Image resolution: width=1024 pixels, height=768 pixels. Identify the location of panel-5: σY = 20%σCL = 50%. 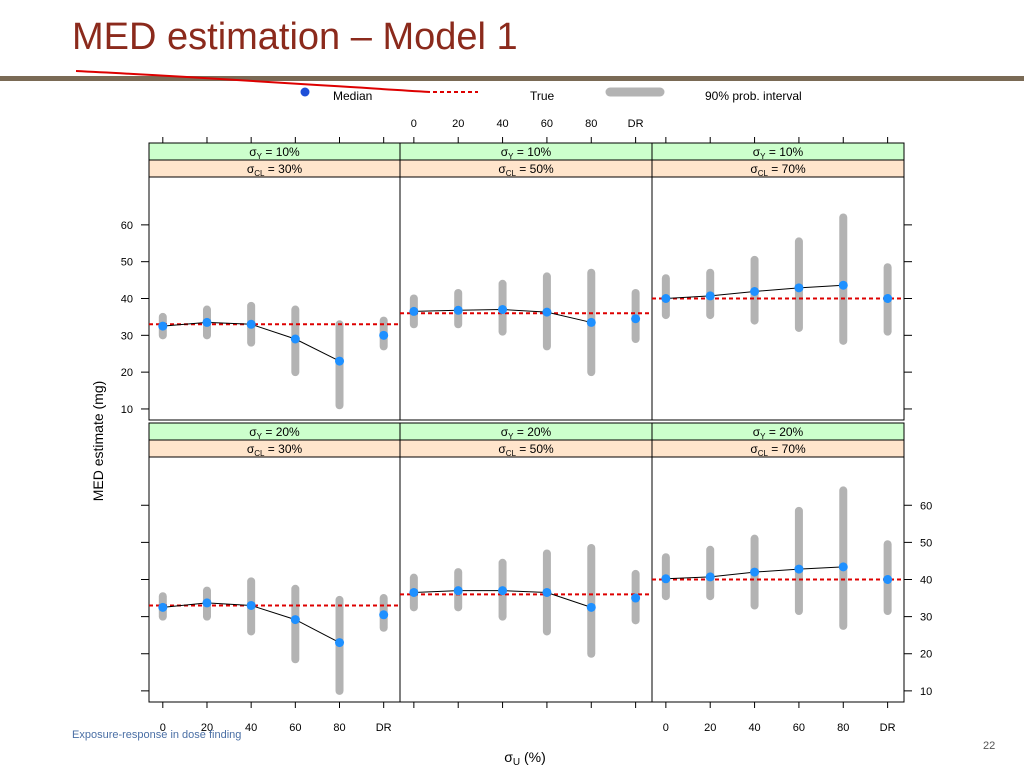
(526, 562).